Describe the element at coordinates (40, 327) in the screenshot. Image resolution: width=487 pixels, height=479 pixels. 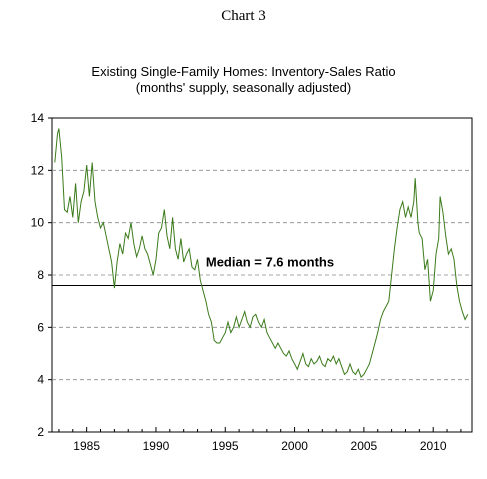
I see `y-tick-label: 6` at that location.